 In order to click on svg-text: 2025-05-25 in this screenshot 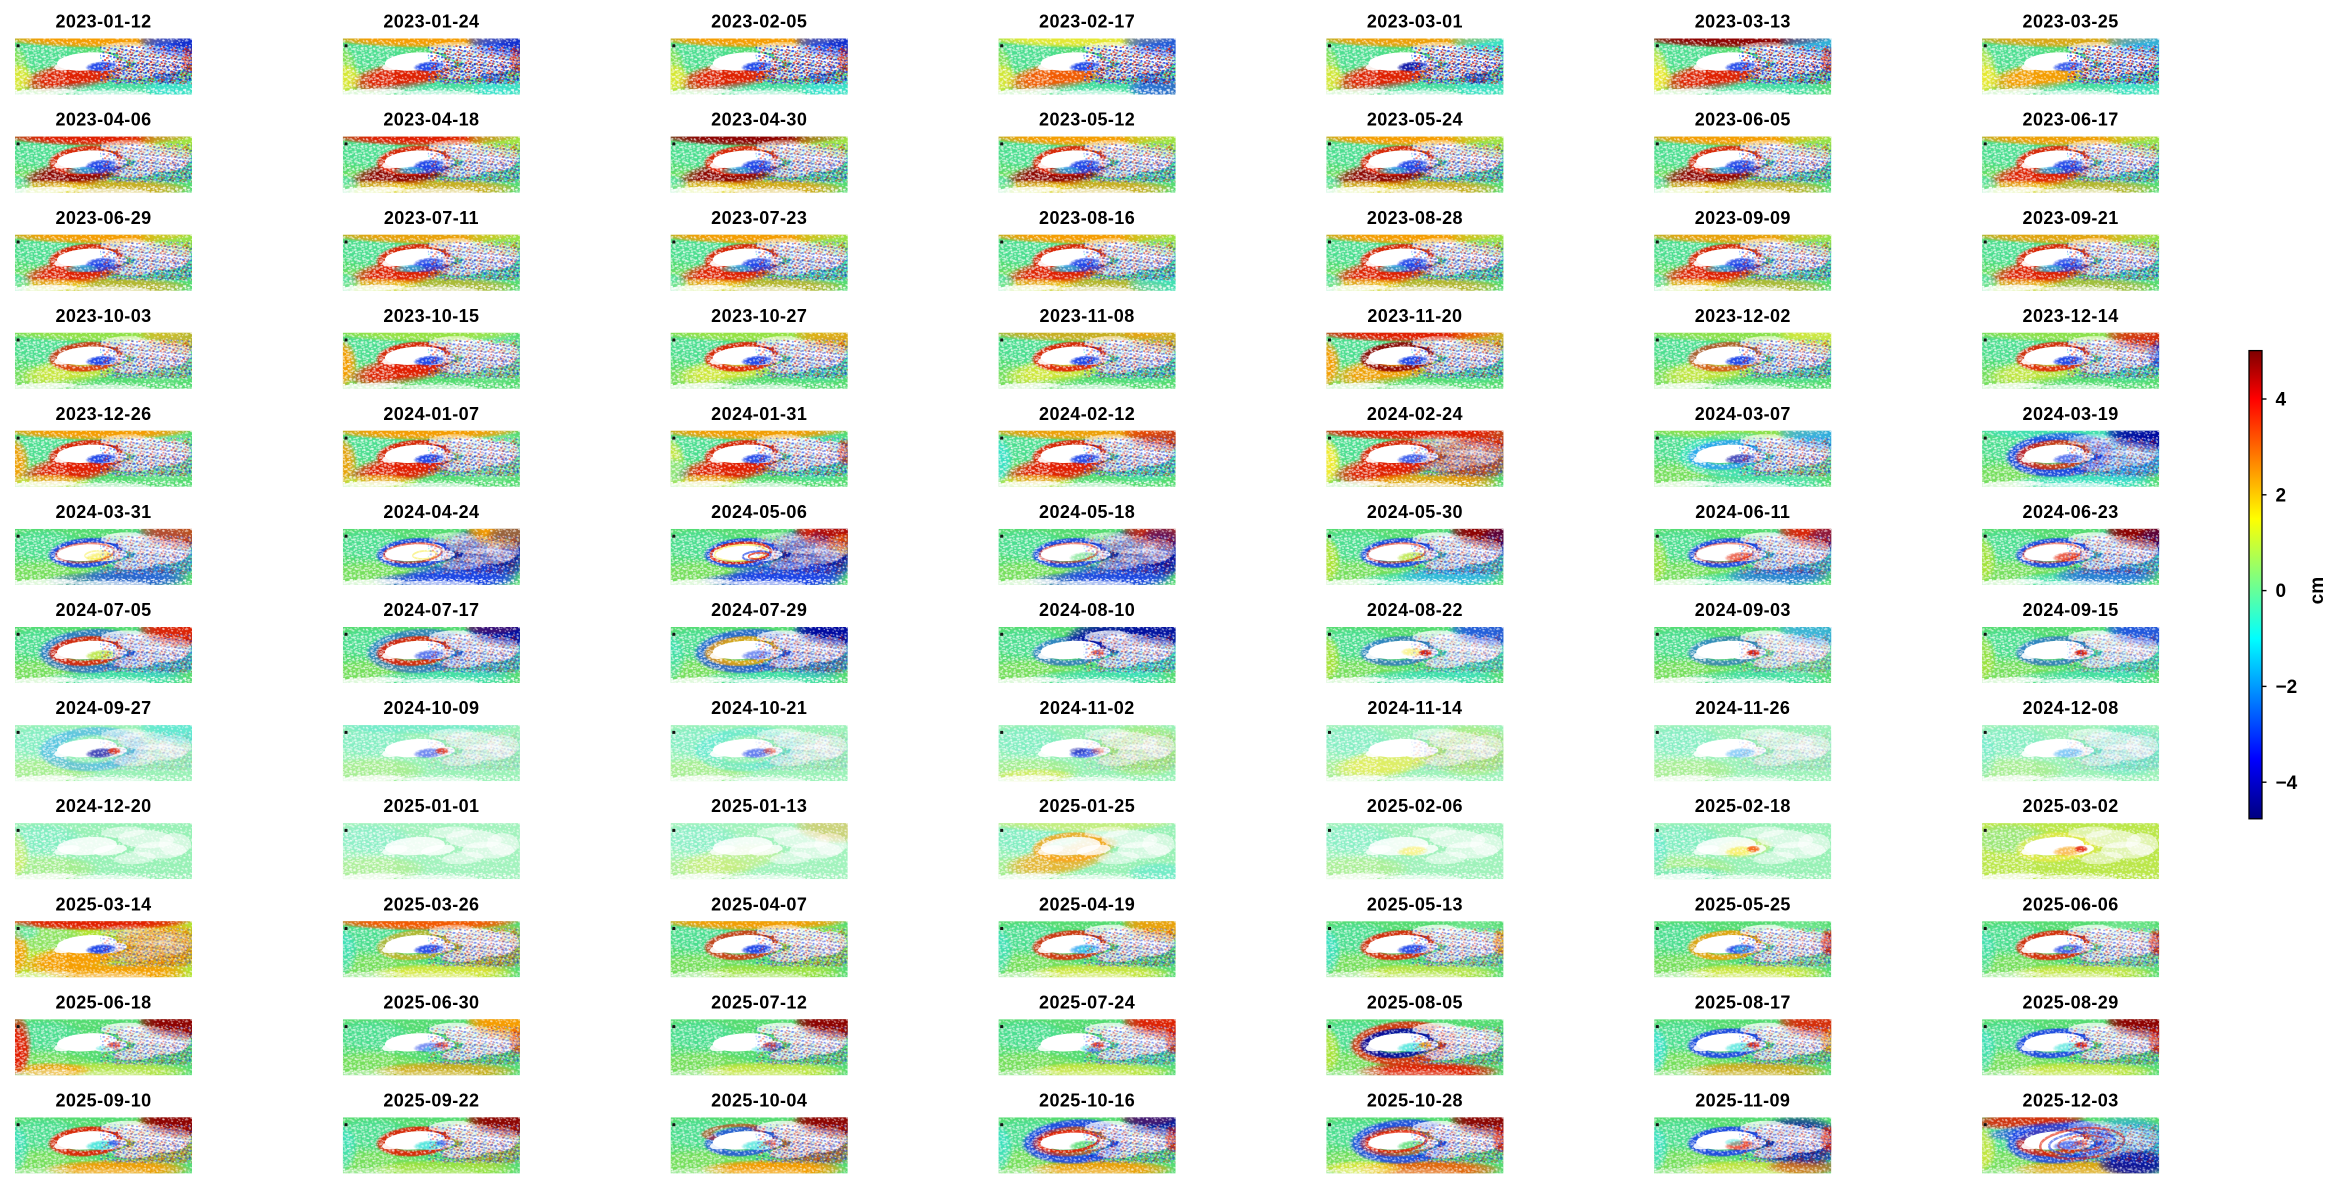, I will do `click(1743, 904)`.